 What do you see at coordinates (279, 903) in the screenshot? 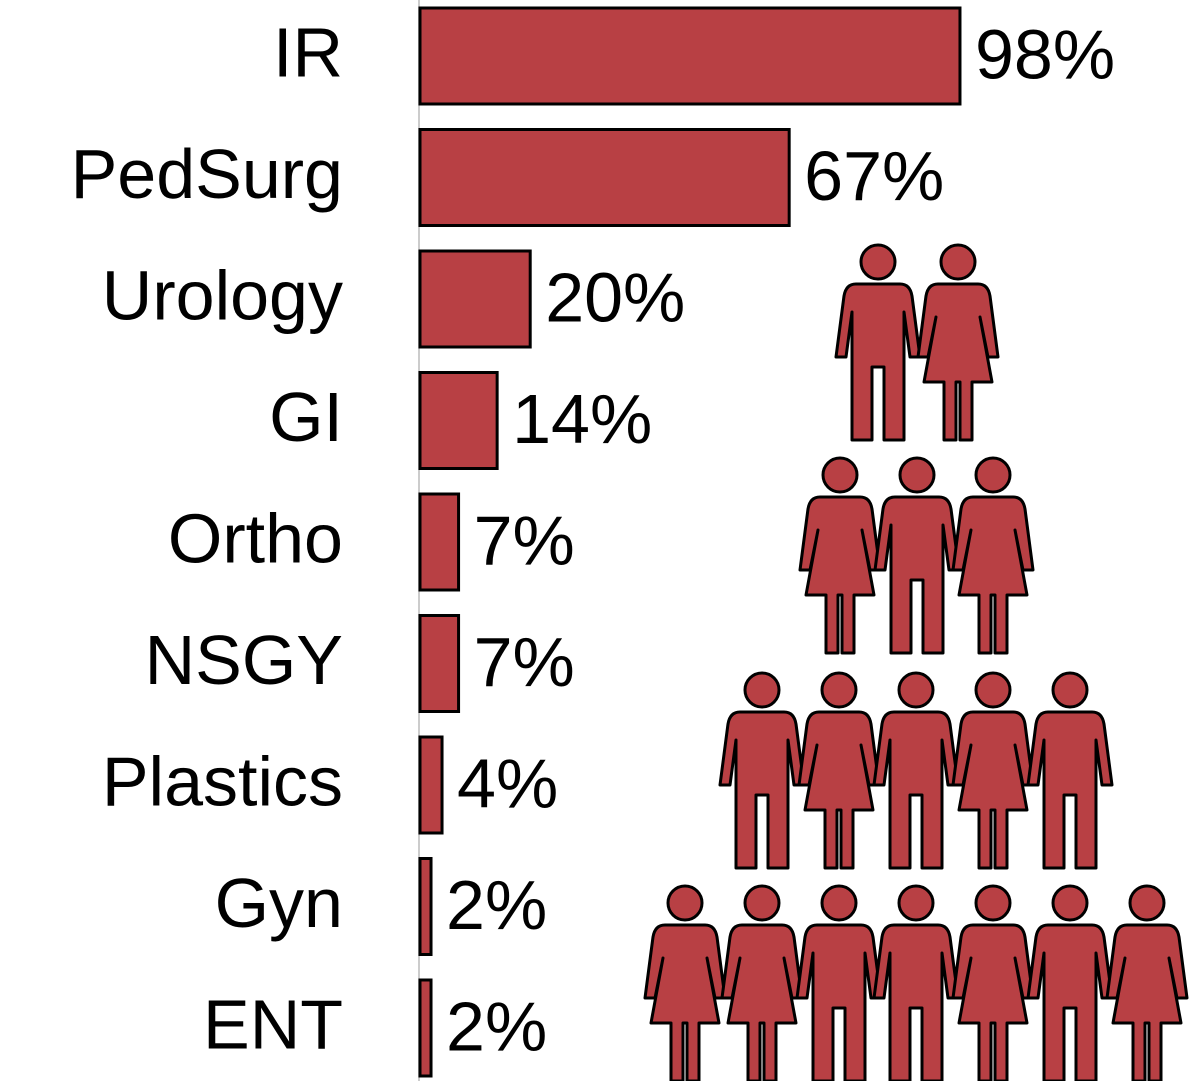
I see `category-label: Gyn` at bounding box center [279, 903].